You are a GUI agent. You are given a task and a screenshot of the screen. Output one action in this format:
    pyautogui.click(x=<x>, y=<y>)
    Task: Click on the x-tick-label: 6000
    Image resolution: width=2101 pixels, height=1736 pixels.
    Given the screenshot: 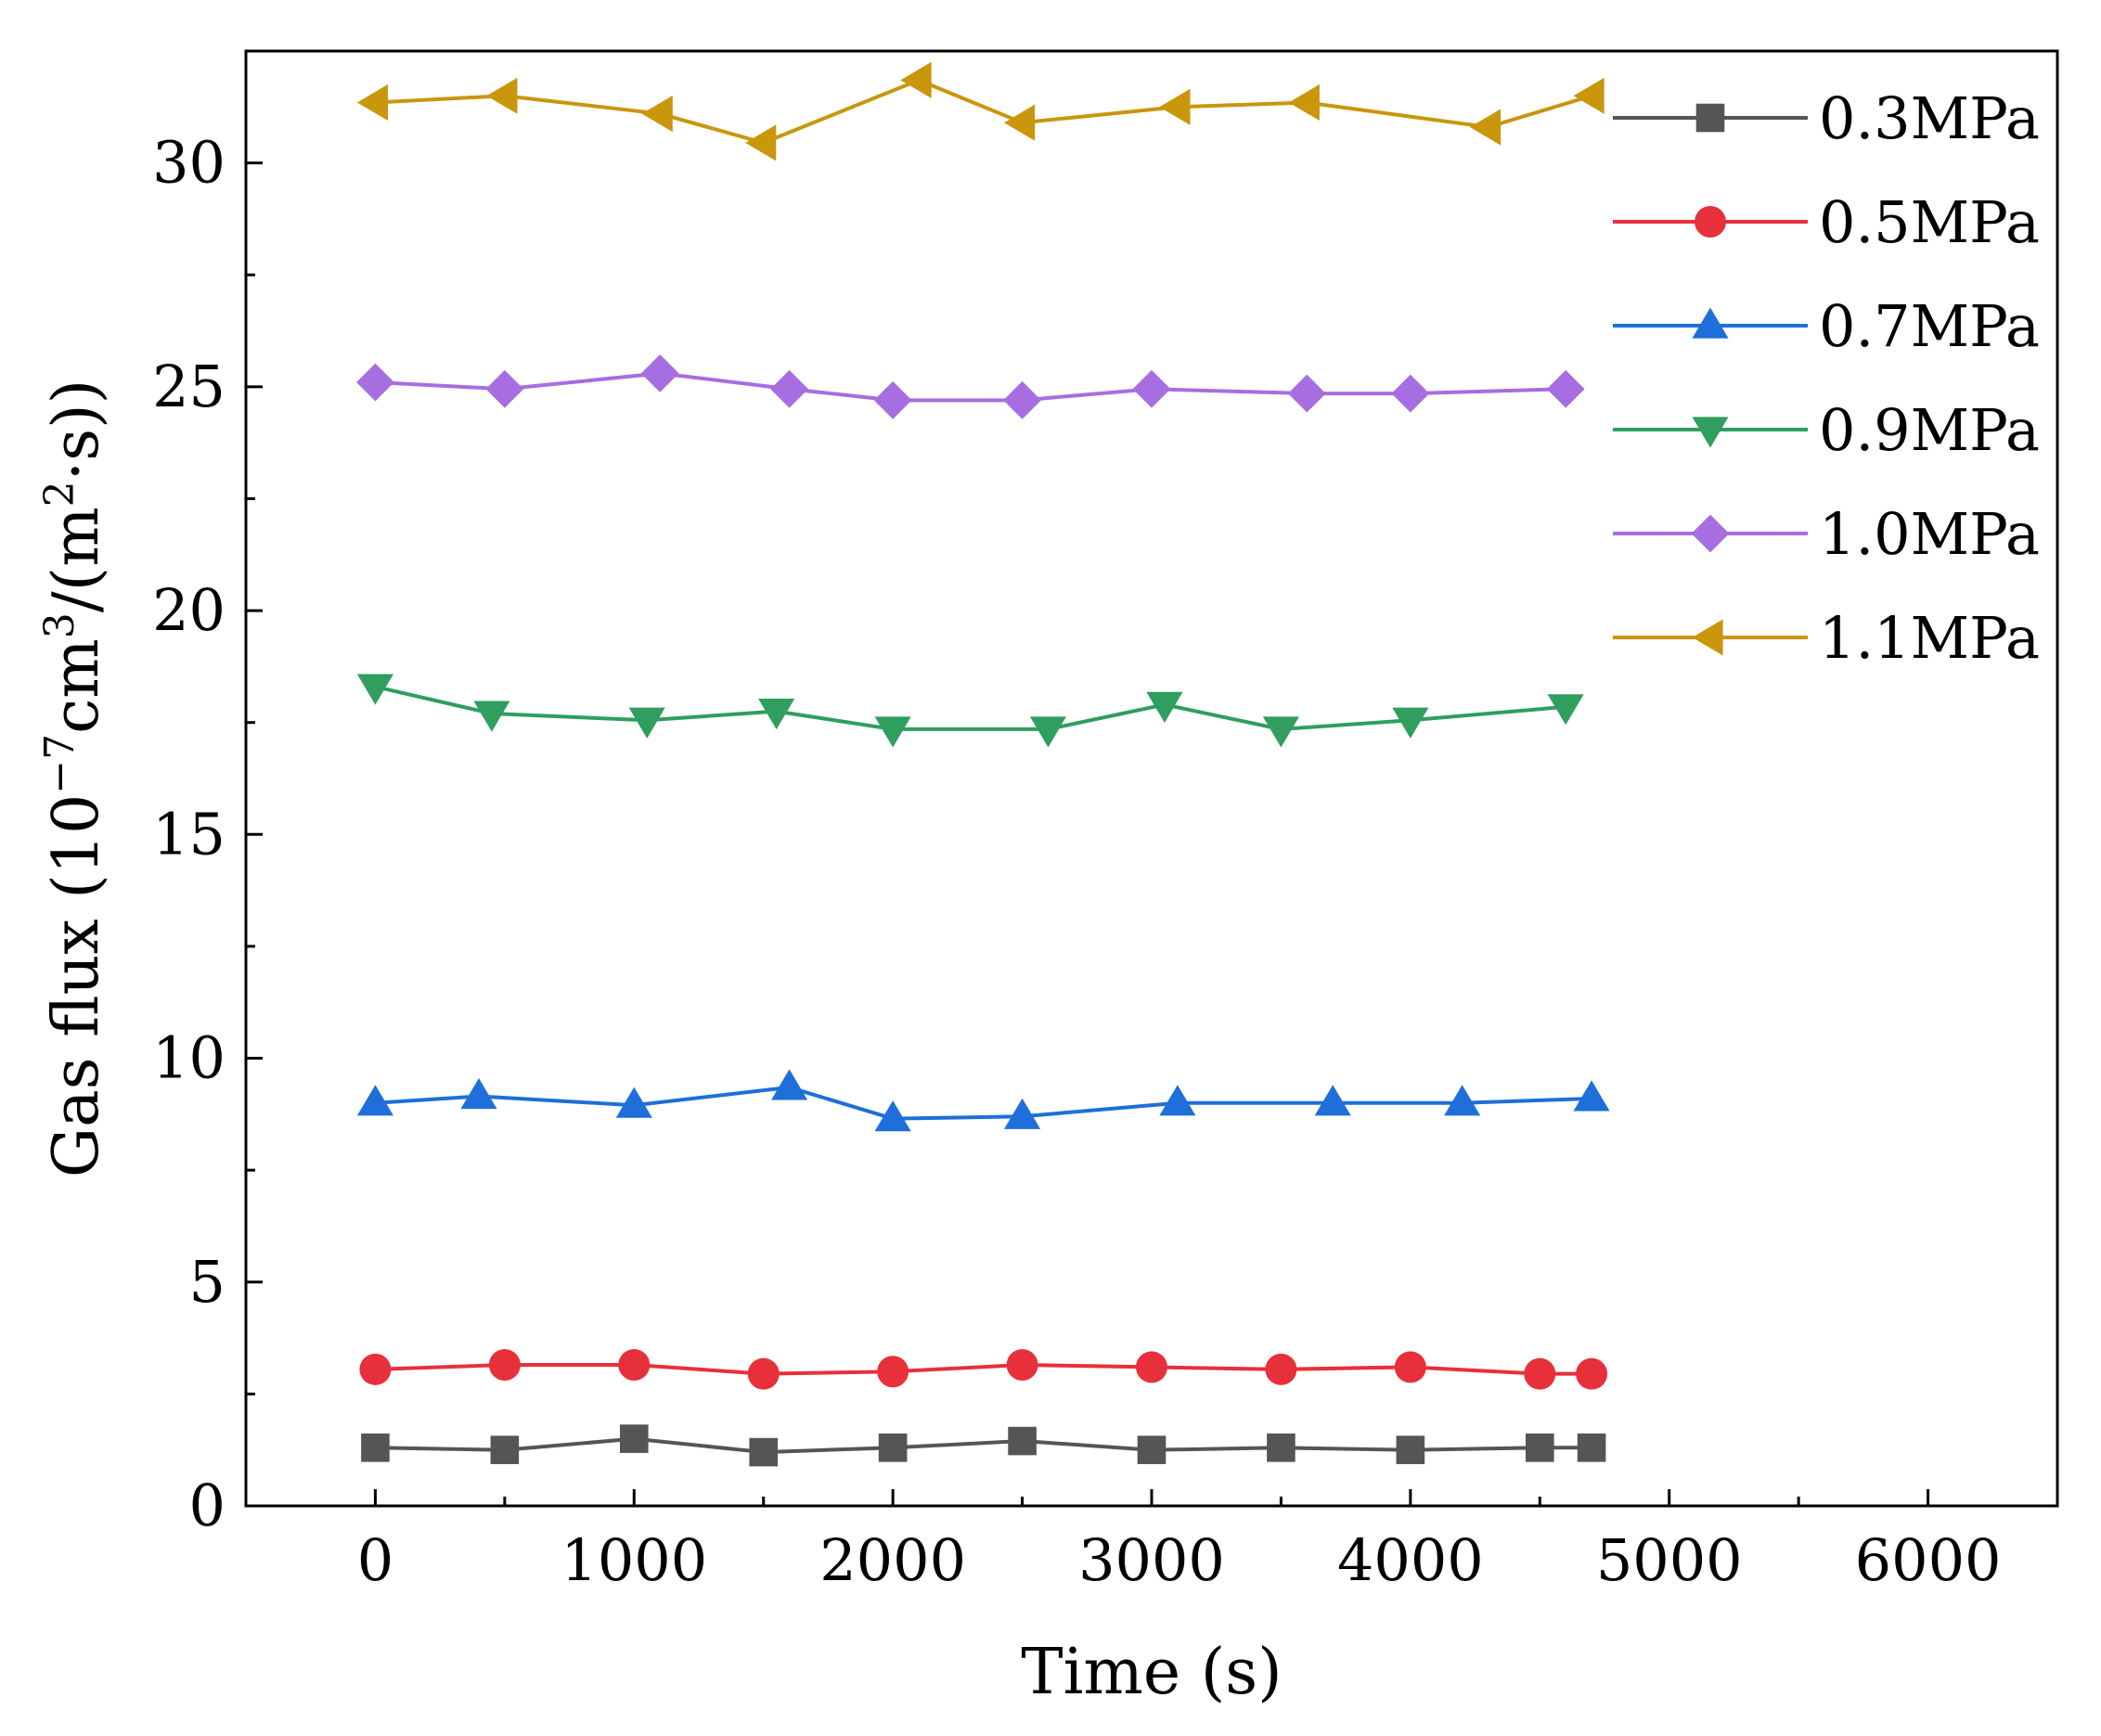 What is the action you would take?
    pyautogui.click(x=1929, y=1560)
    